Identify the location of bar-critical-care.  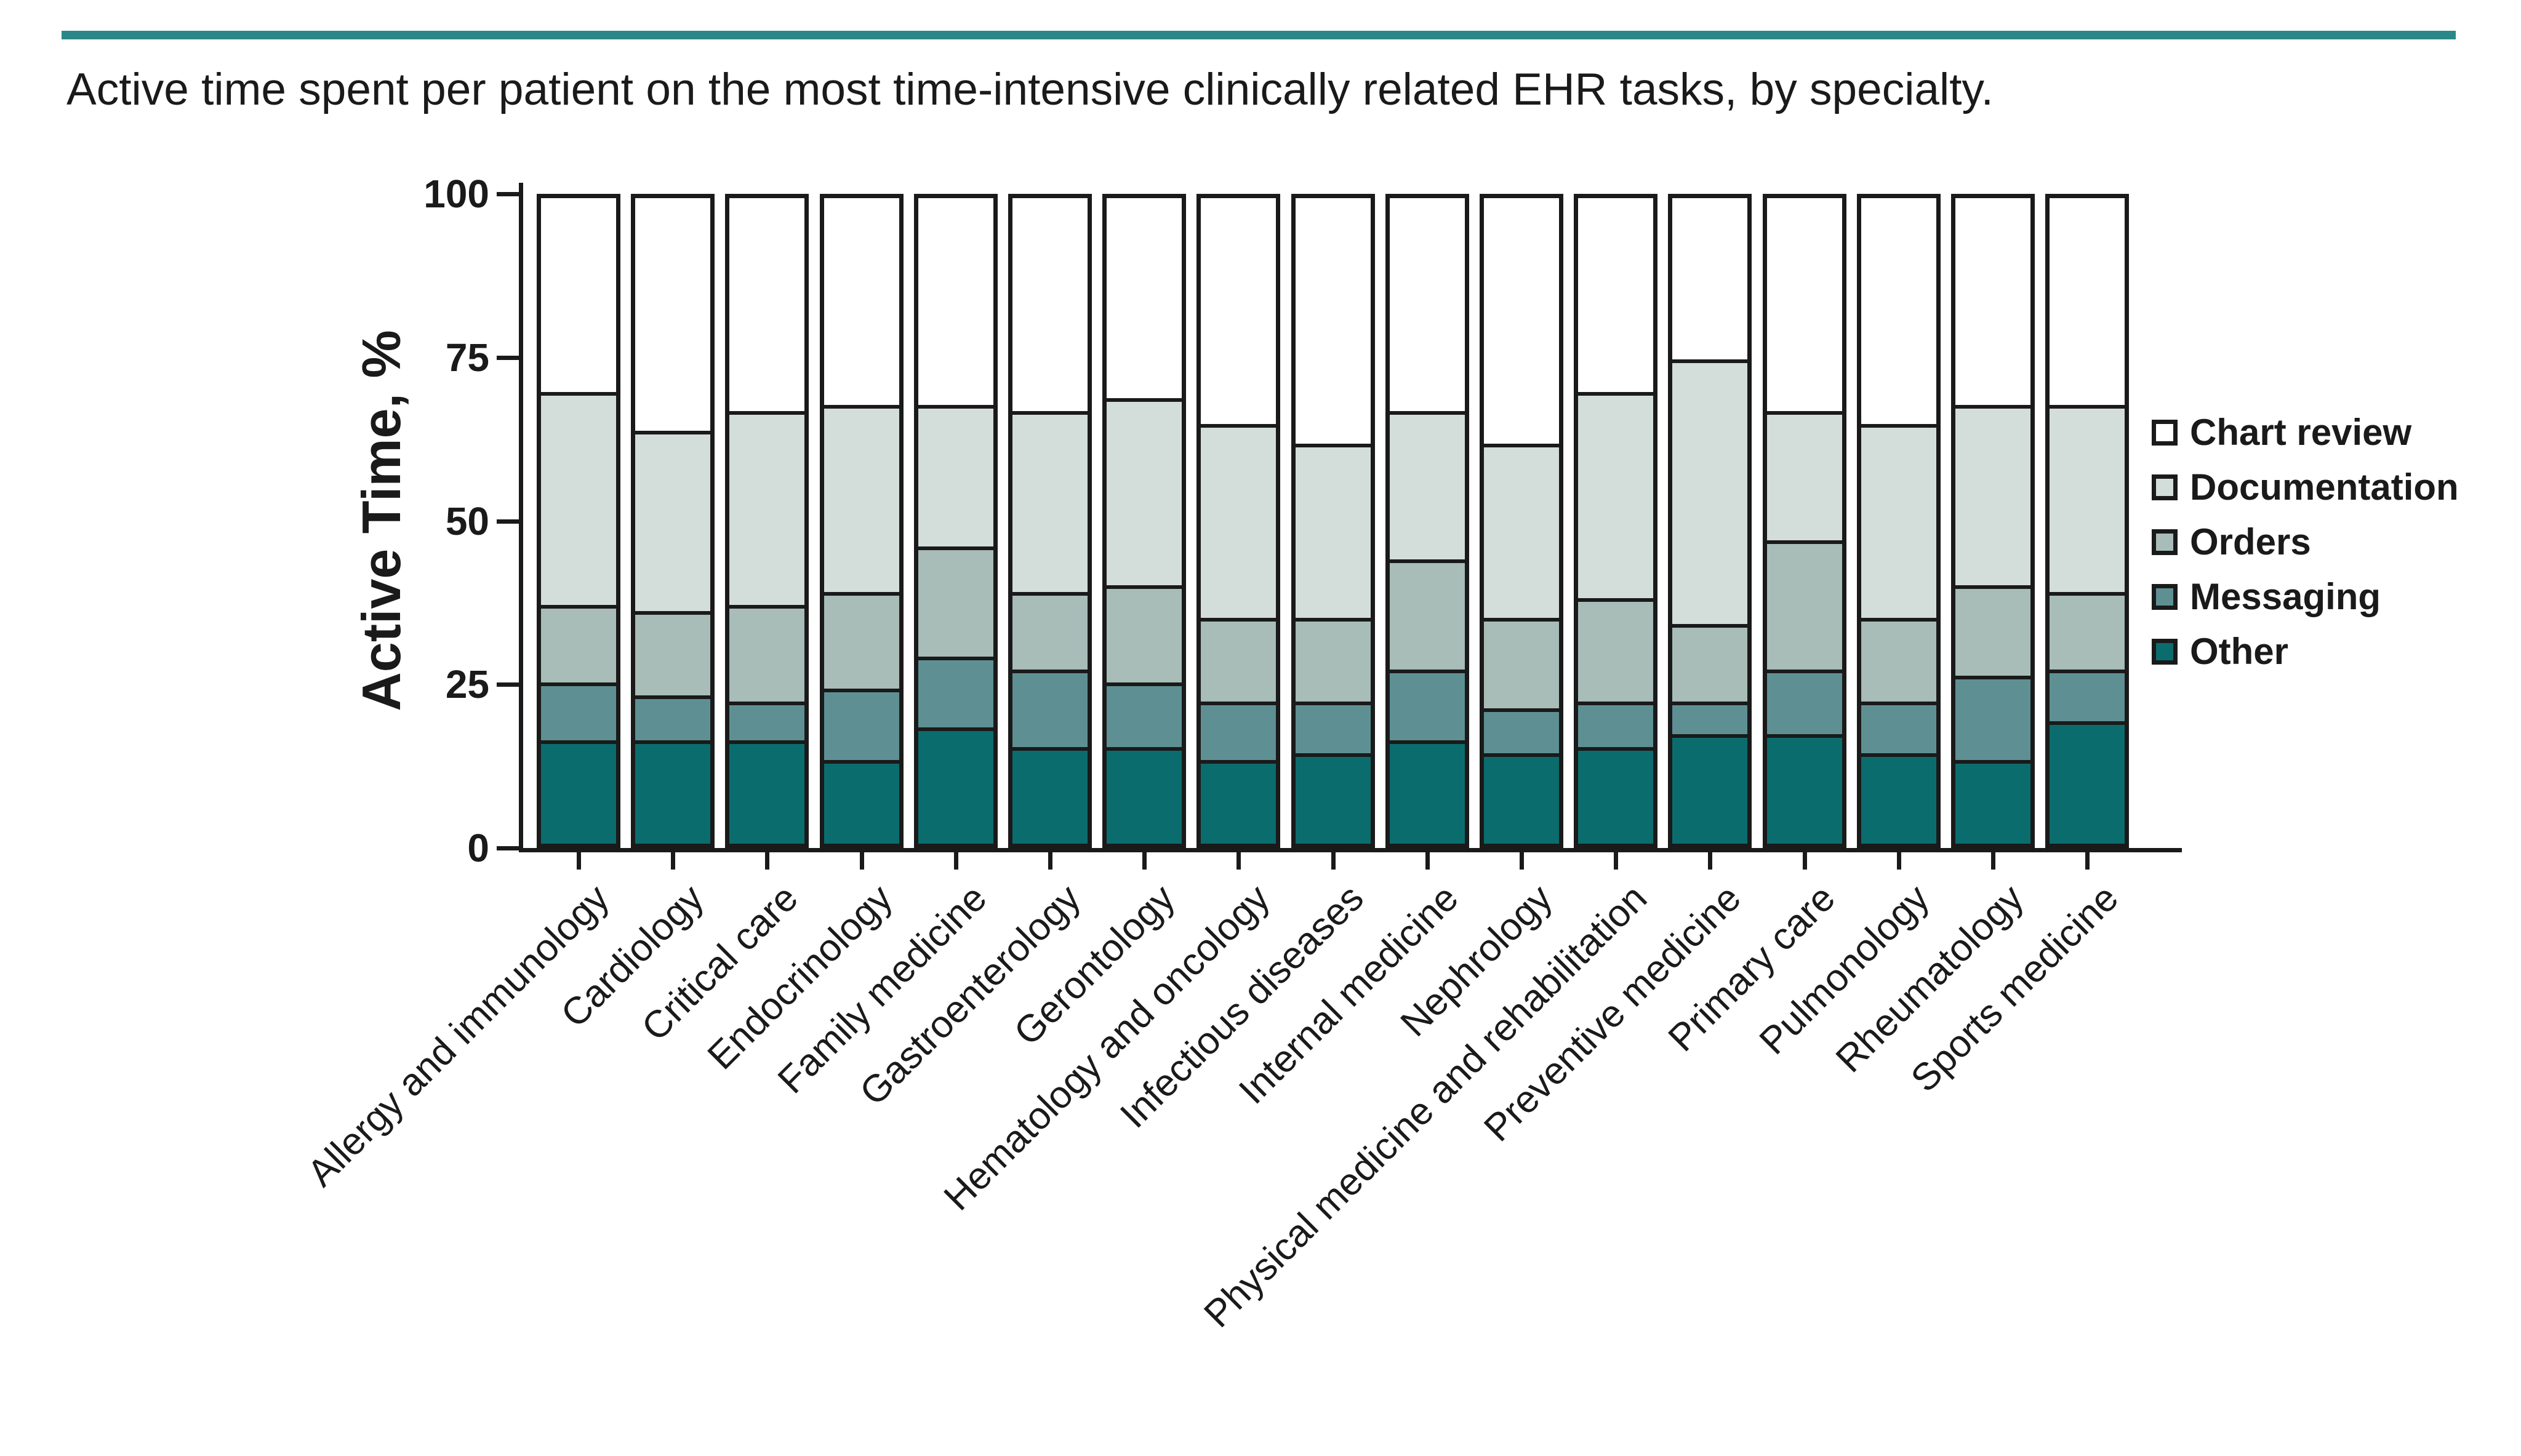
(767, 521).